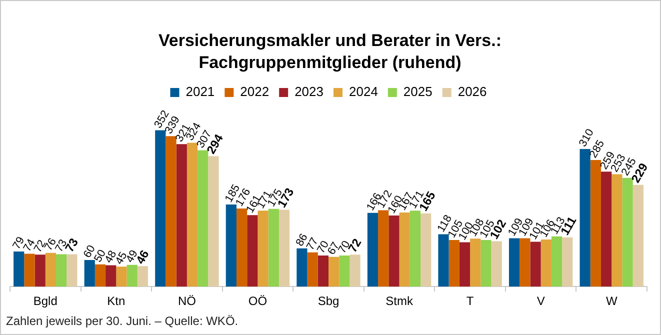 The width and height of the screenshot is (661, 335). Describe the element at coordinates (417, 92) in the screenshot. I see `legend-label: 2025` at that location.